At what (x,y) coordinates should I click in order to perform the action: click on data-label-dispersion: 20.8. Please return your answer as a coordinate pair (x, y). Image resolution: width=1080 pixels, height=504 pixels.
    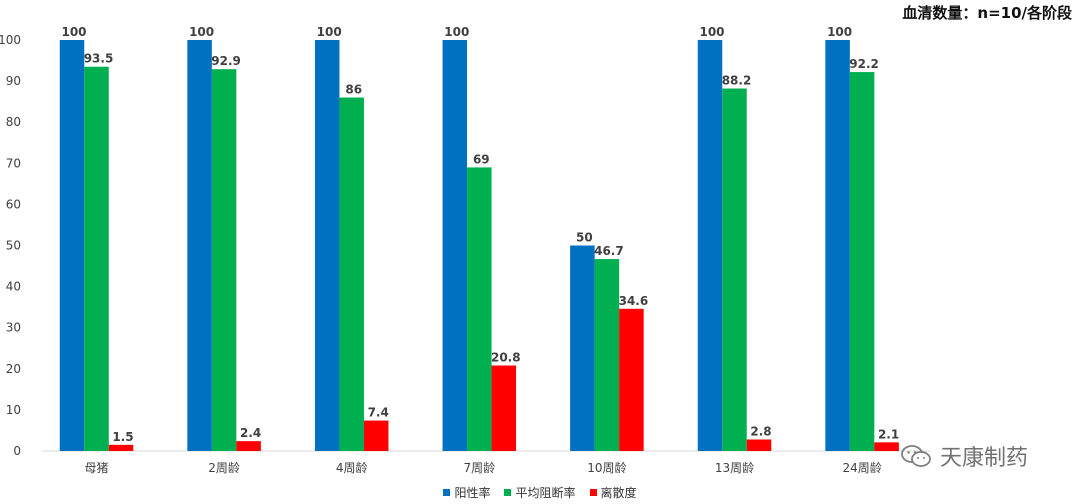
    Looking at the image, I should click on (506, 358).